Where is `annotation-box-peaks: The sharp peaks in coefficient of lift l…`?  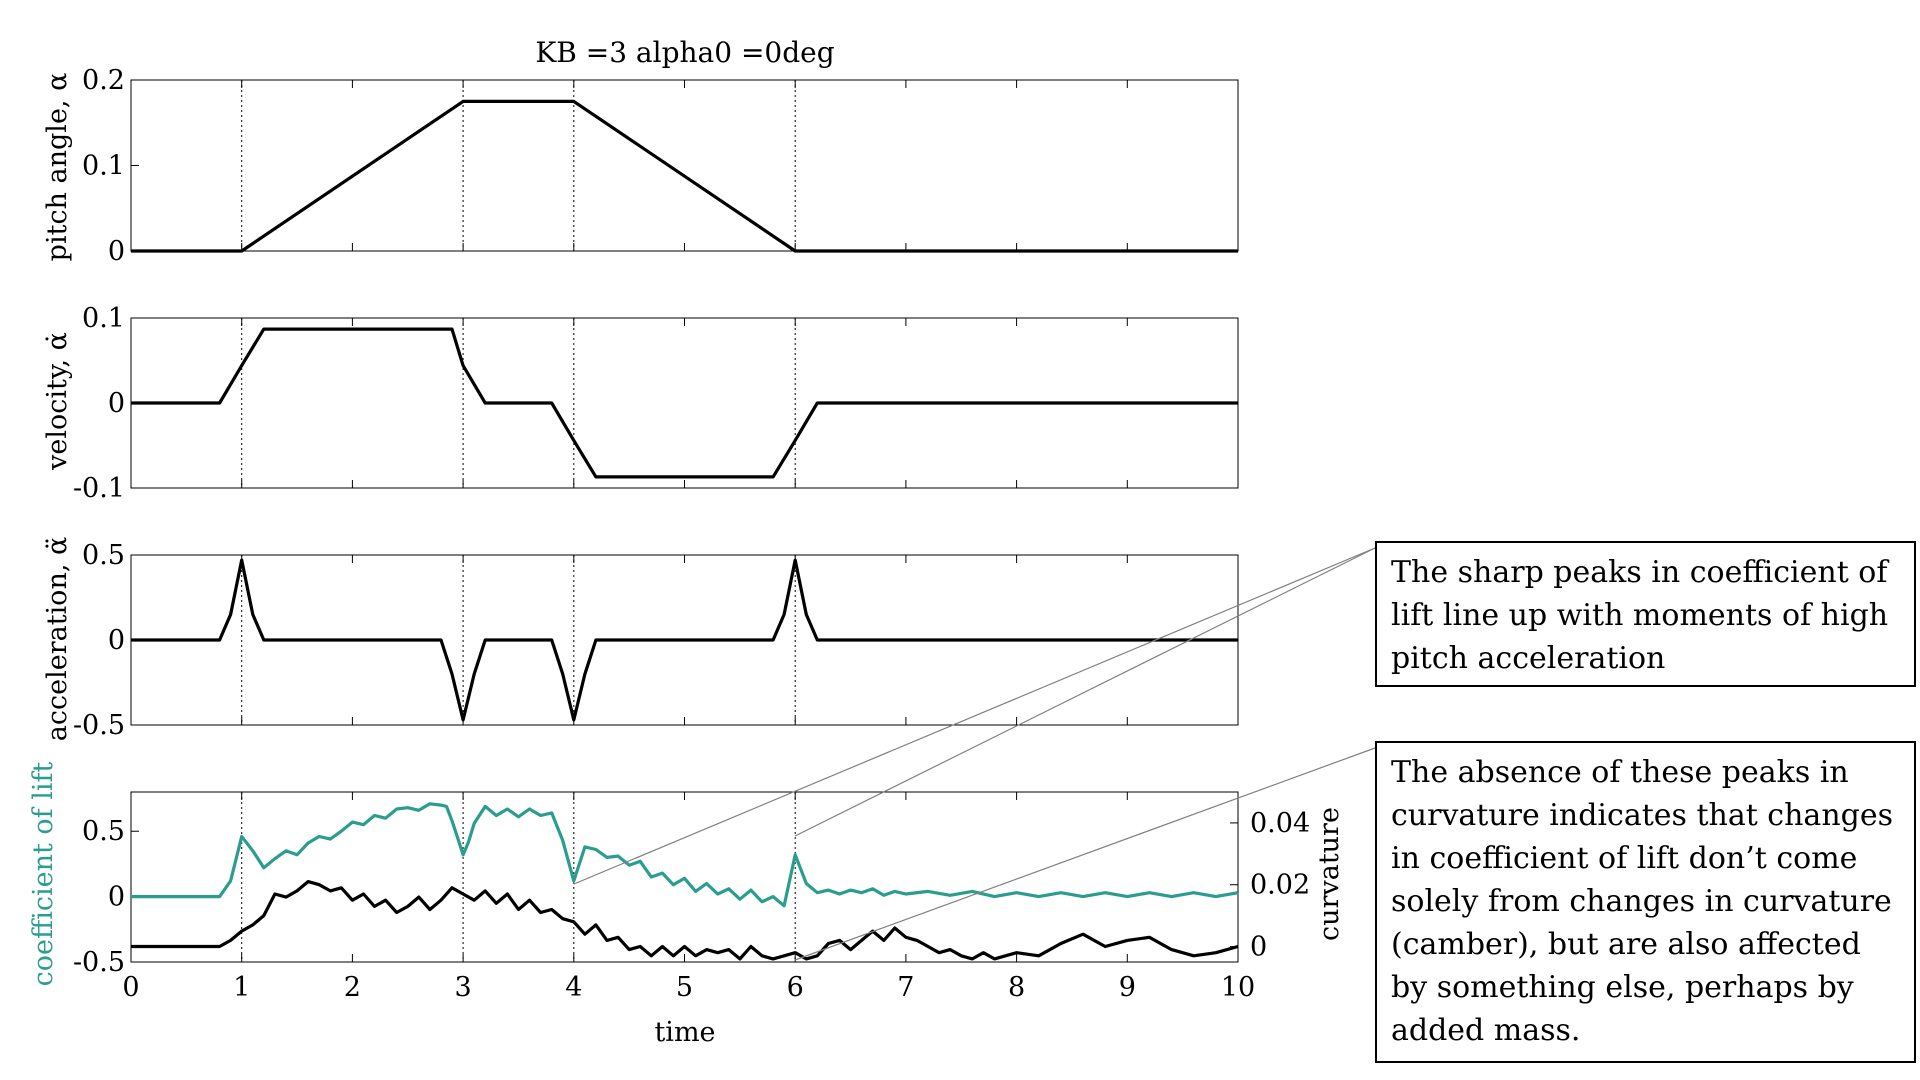 annotation-box-peaks: The sharp peaks in coefficient of lift l… is located at coordinates (1645, 614).